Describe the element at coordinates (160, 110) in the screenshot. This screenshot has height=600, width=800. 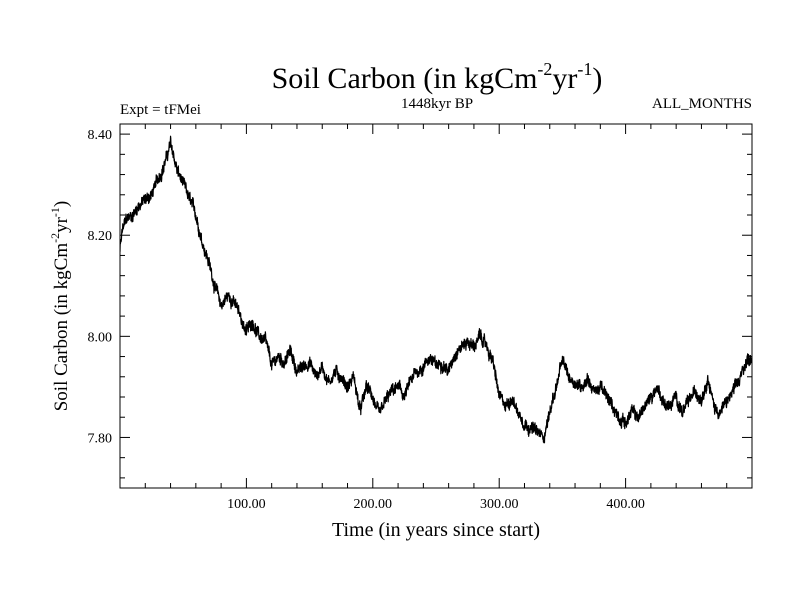
I see `experiment-label: Expt = tFMei` at that location.